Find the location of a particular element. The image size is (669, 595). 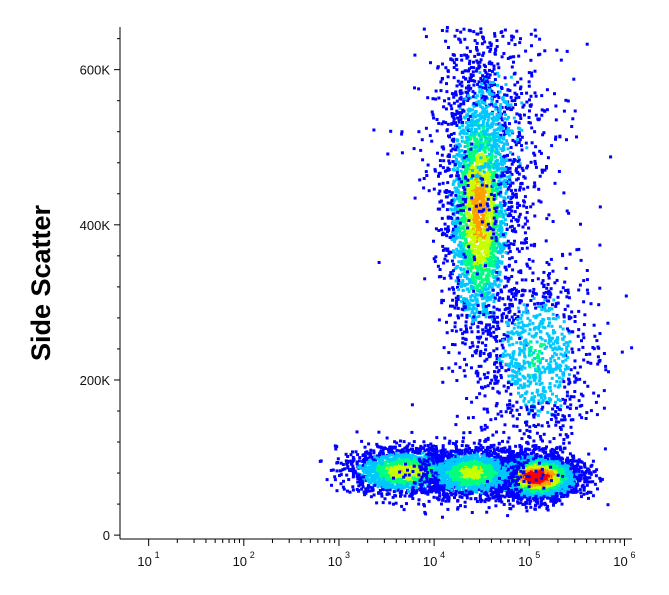

data-point-1951 is located at coordinates (494, 97).